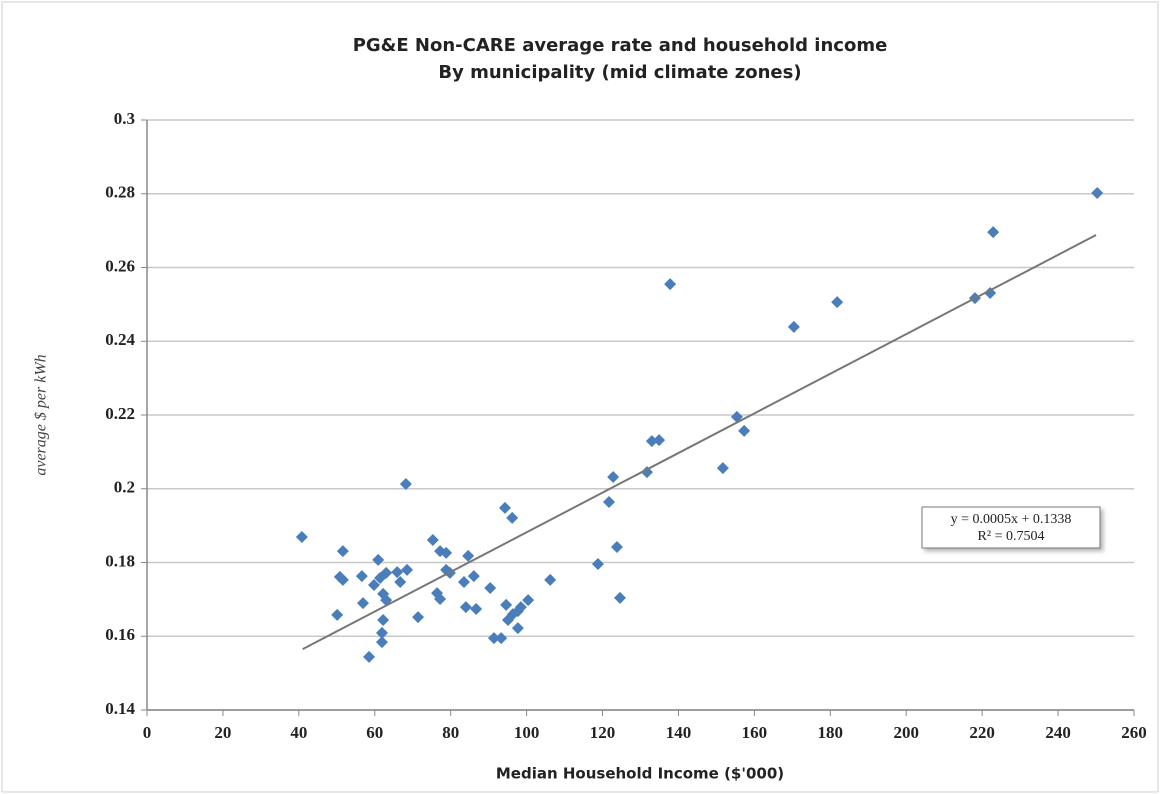 Image resolution: width=1160 pixels, height=794 pixels. What do you see at coordinates (147, 732) in the screenshot?
I see `x-tick-label: 0` at bounding box center [147, 732].